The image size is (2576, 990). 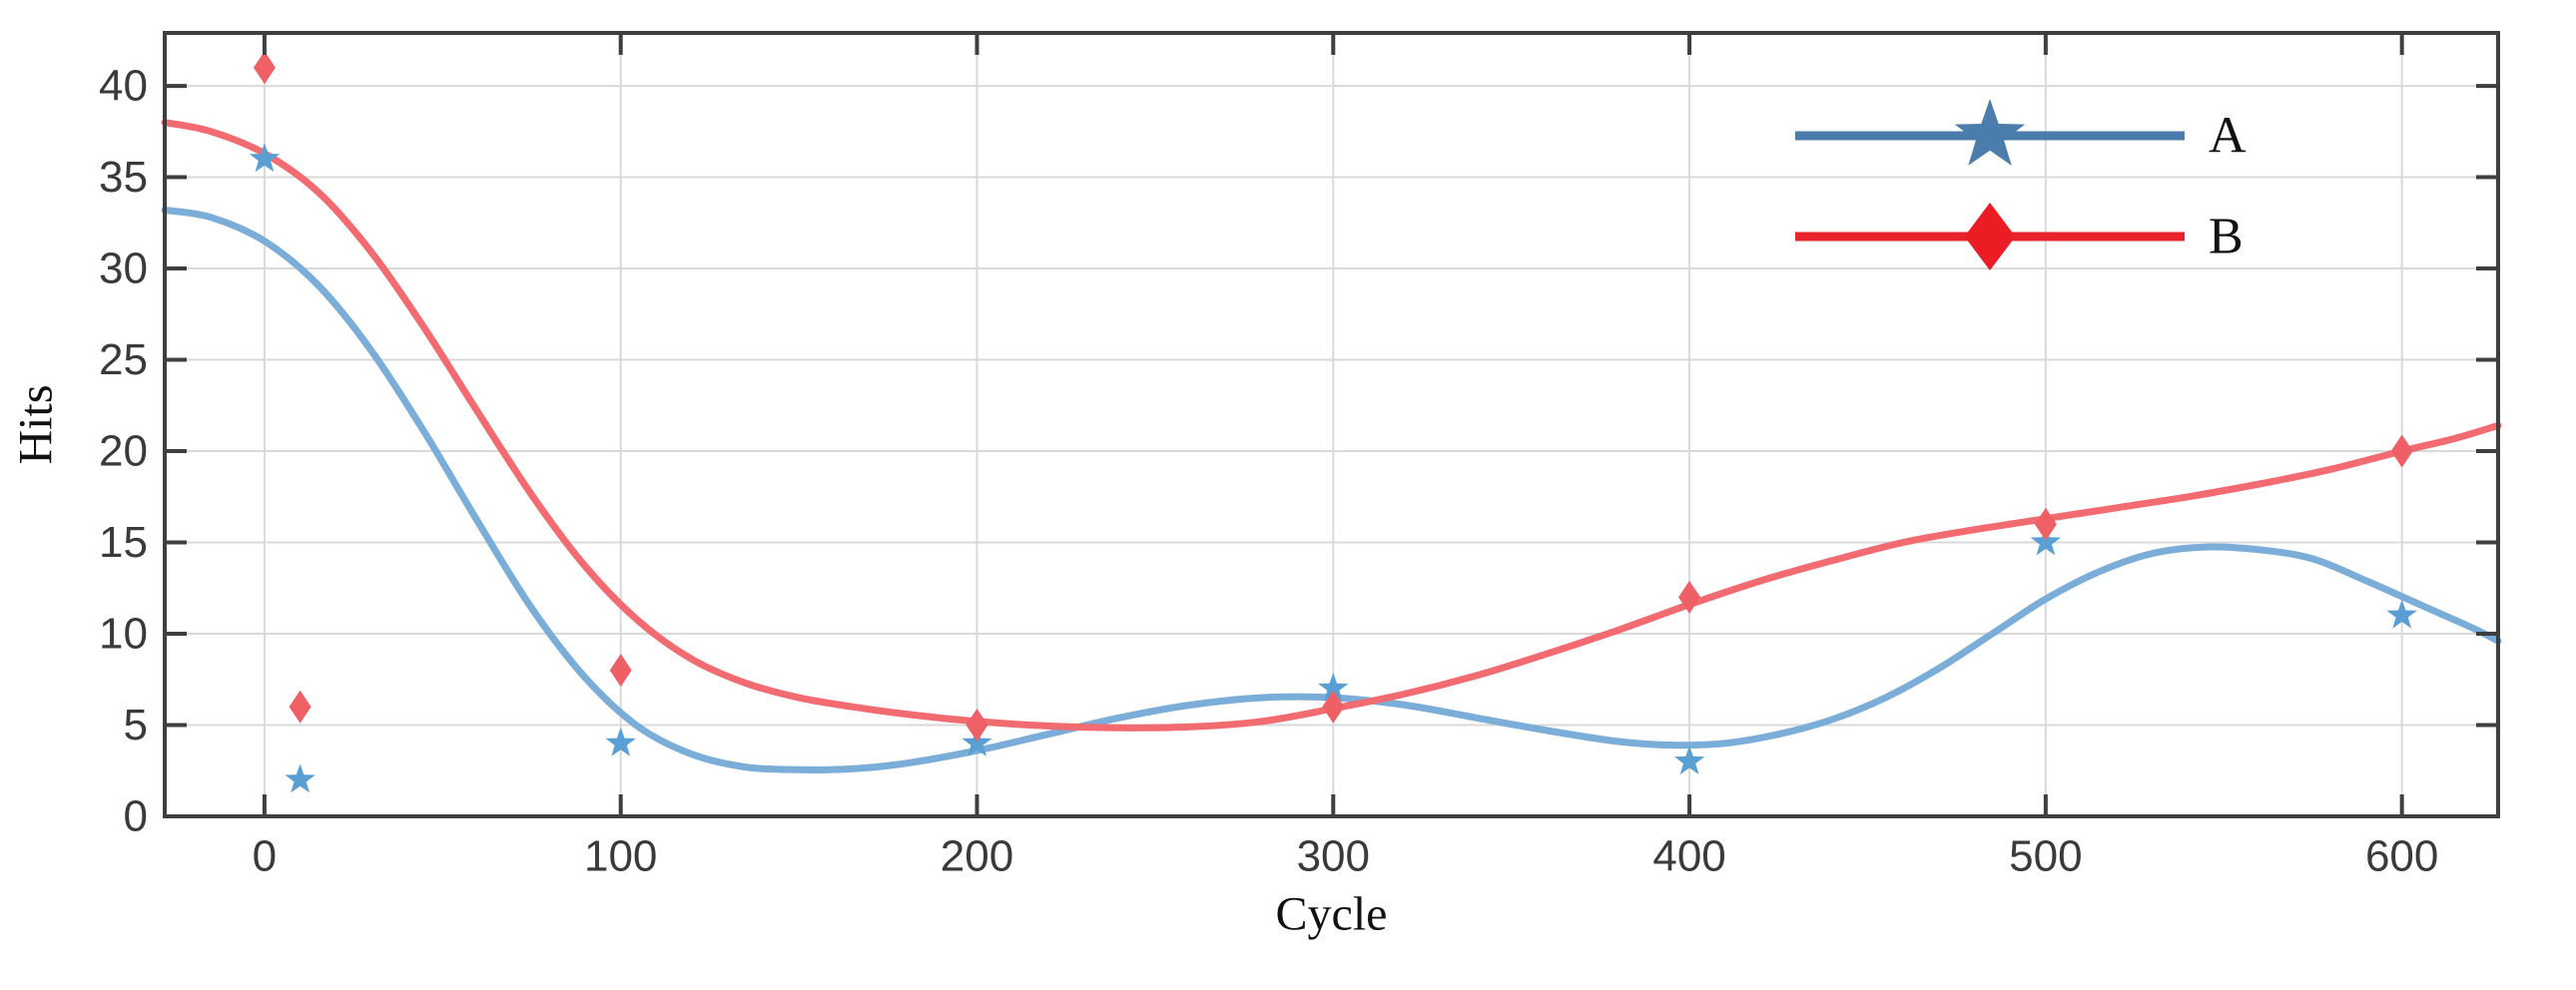 I want to click on y-tick-label: 0, so click(x=136, y=816).